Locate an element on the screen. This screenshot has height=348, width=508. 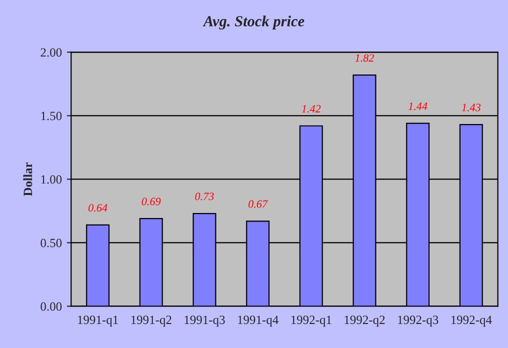
x-tick-label: 1992-q1 is located at coordinates (311, 321).